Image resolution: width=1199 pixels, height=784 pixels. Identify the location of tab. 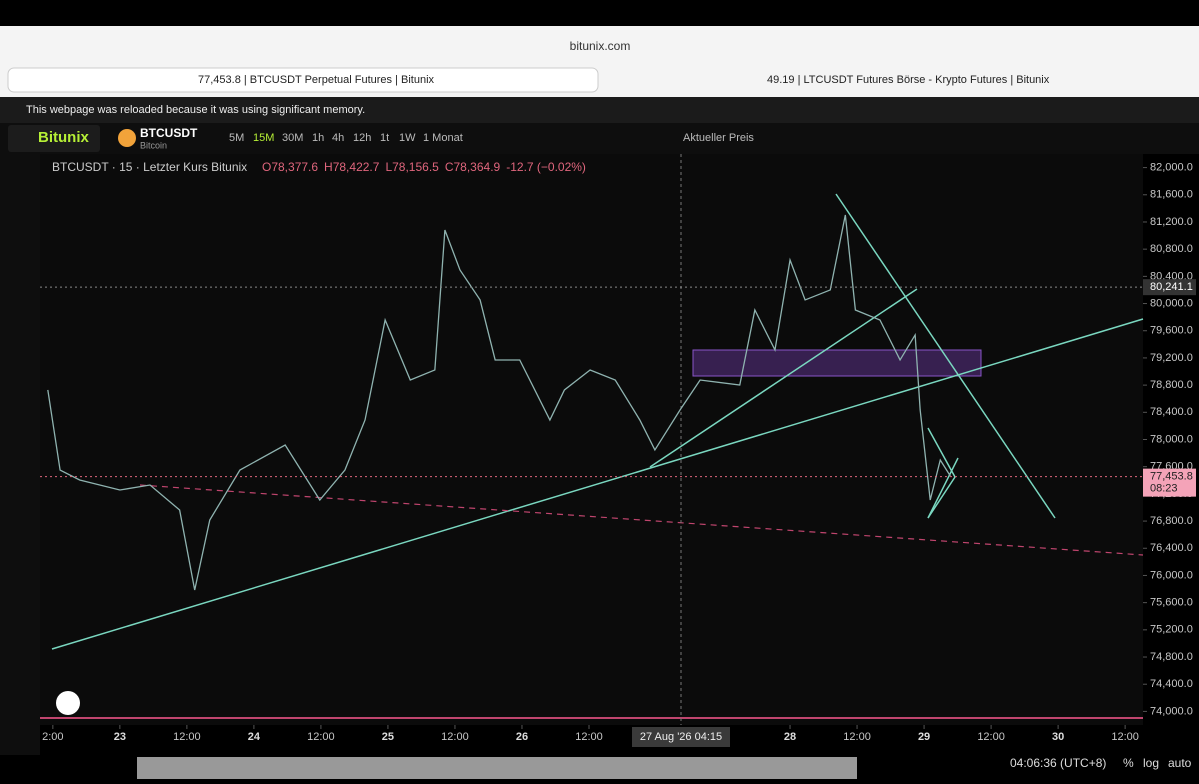
(303, 80).